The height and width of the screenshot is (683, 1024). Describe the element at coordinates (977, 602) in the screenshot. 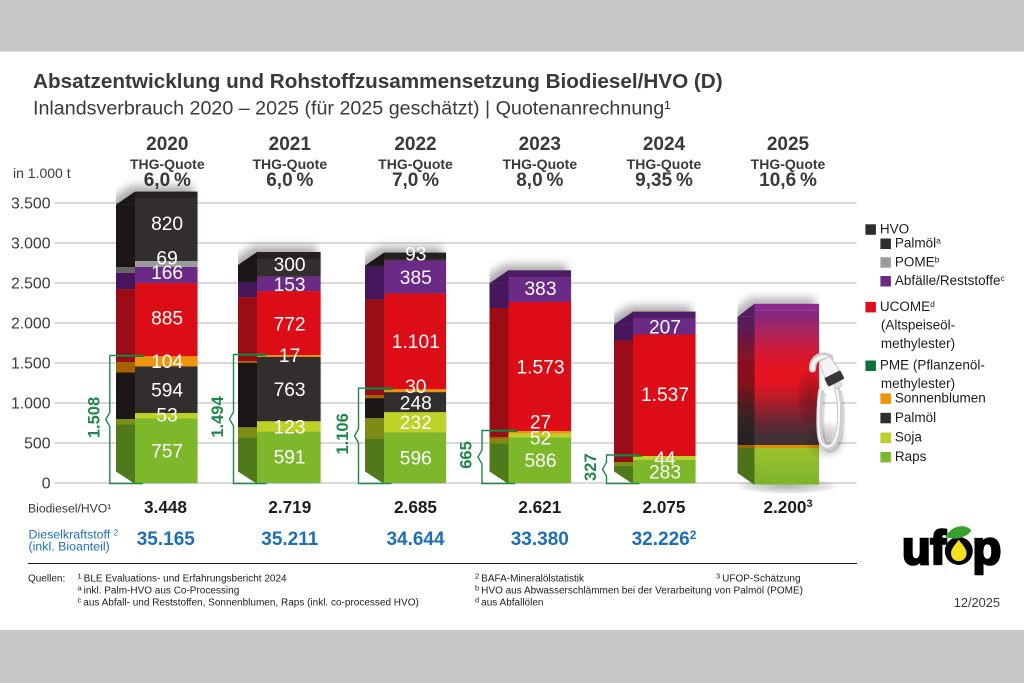

I see `svg-text: 12/2025` at that location.